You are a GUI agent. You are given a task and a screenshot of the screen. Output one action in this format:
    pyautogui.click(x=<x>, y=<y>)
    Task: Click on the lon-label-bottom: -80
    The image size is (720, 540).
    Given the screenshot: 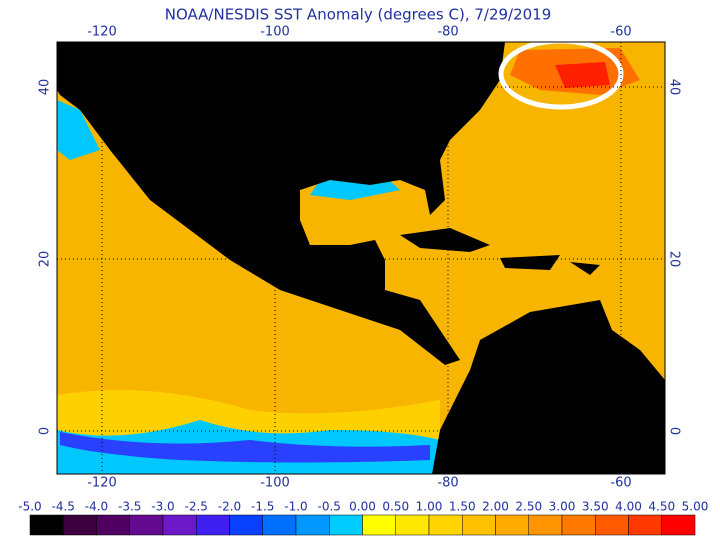 What is the action you would take?
    pyautogui.click(x=447, y=483)
    